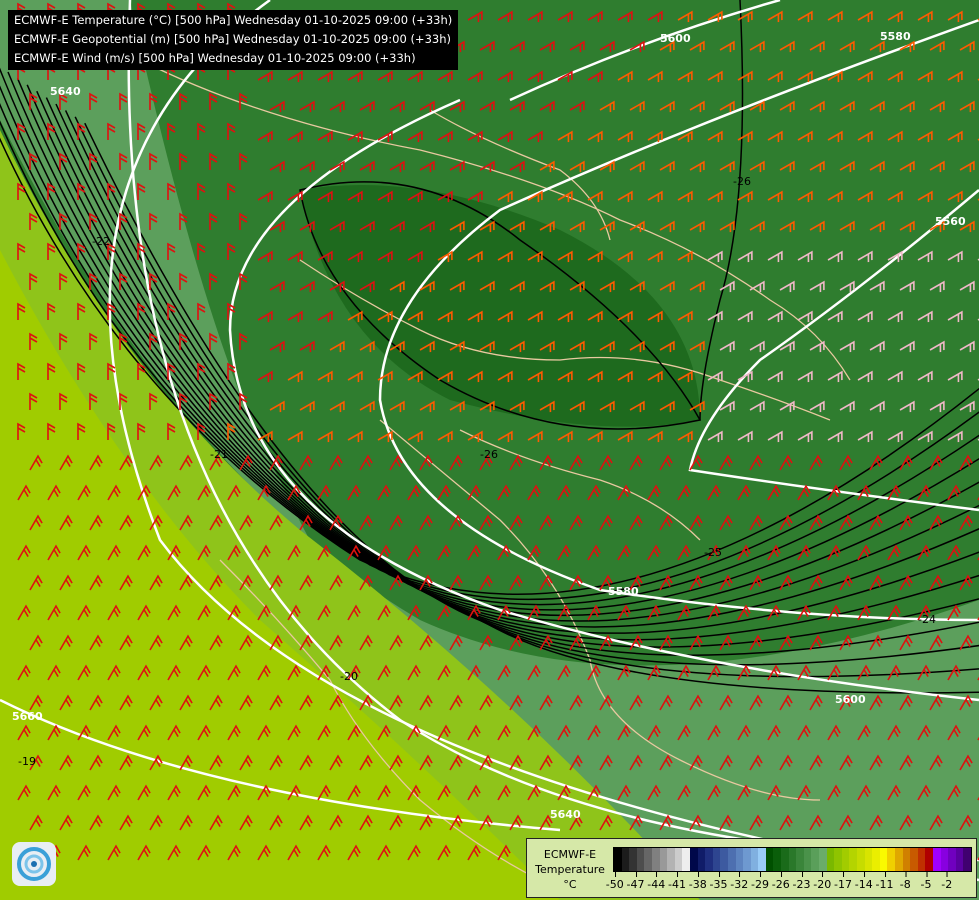 This screenshot has height=900, width=979. Describe the element at coordinates (656, 881) in the screenshot. I see `legend-tick: -44` at that location.